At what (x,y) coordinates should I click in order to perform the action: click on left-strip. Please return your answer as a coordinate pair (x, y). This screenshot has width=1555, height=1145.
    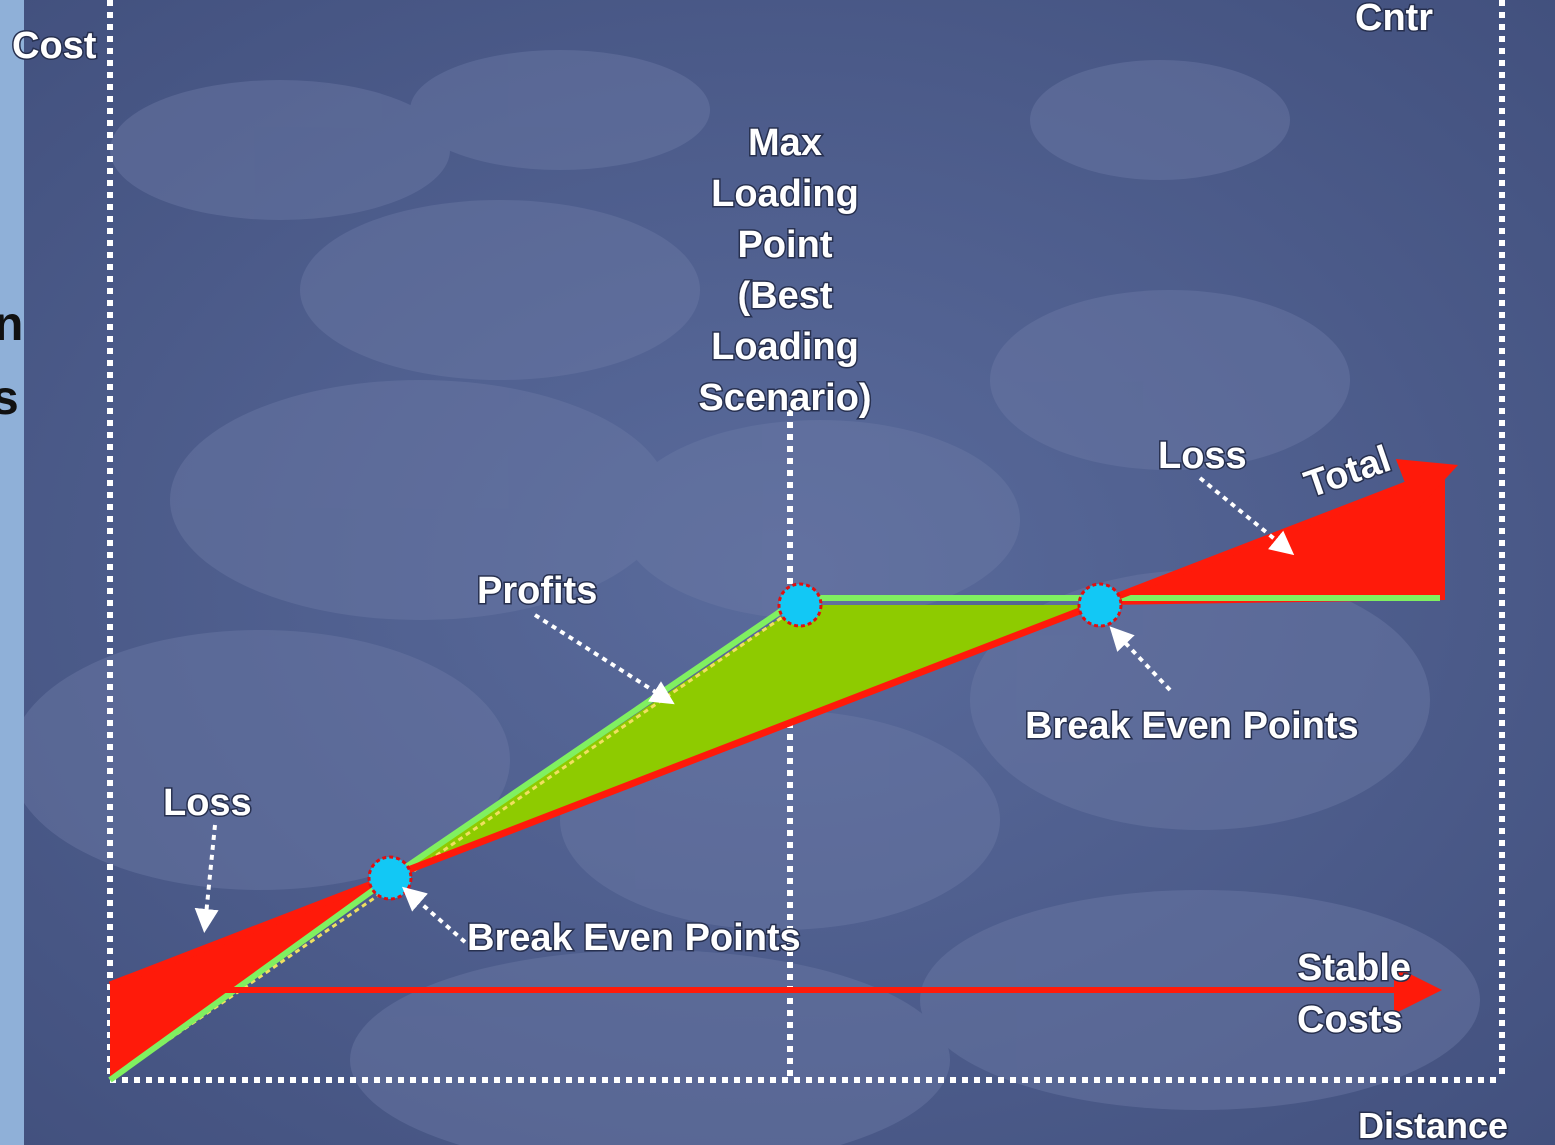
    Looking at the image, I should click on (12, 572).